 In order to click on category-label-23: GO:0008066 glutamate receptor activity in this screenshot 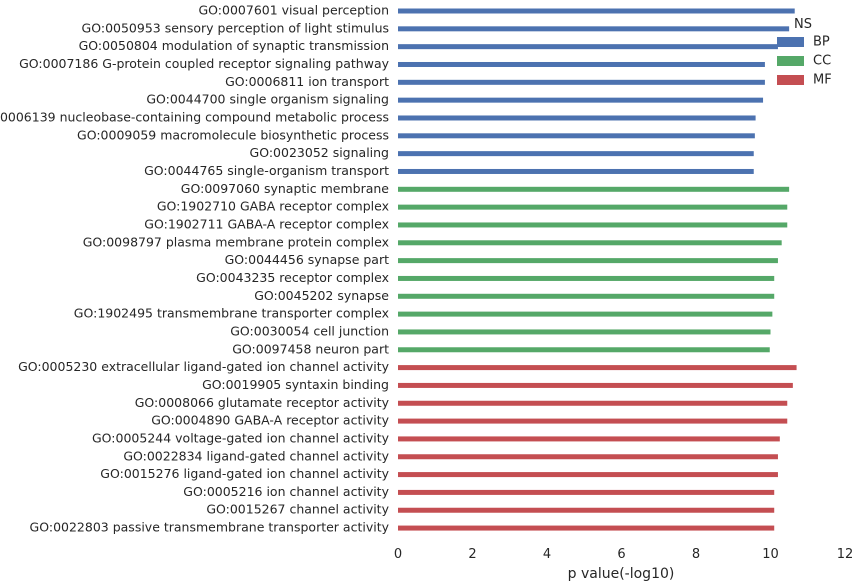, I will do `click(262, 402)`.